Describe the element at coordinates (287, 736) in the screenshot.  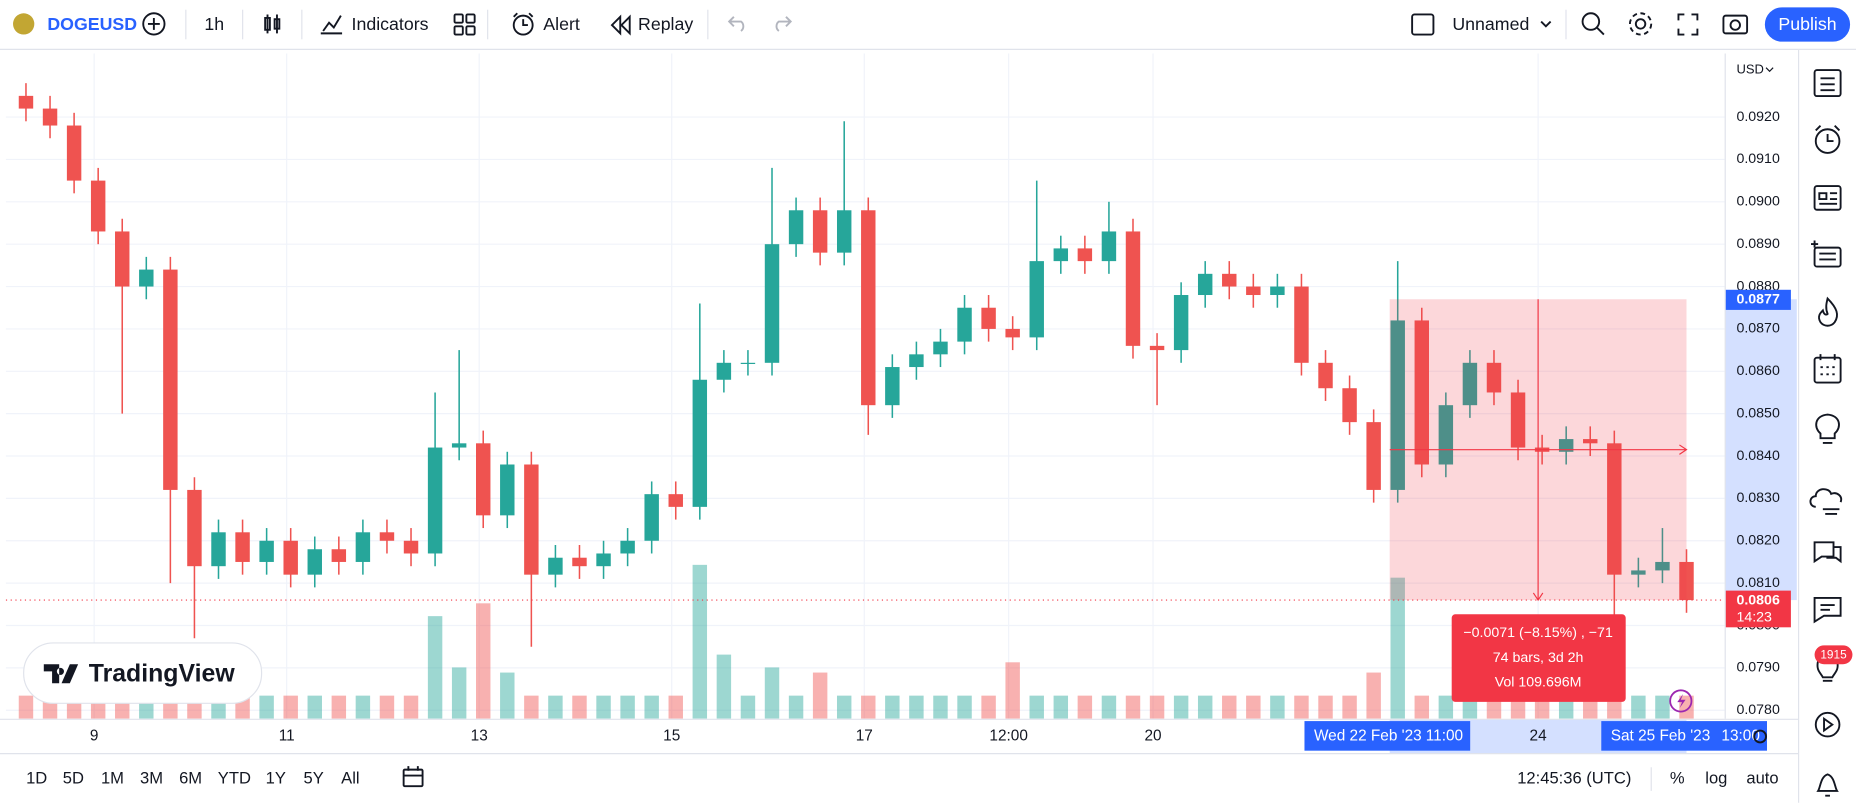
I see `x-tick-label: 11` at that location.